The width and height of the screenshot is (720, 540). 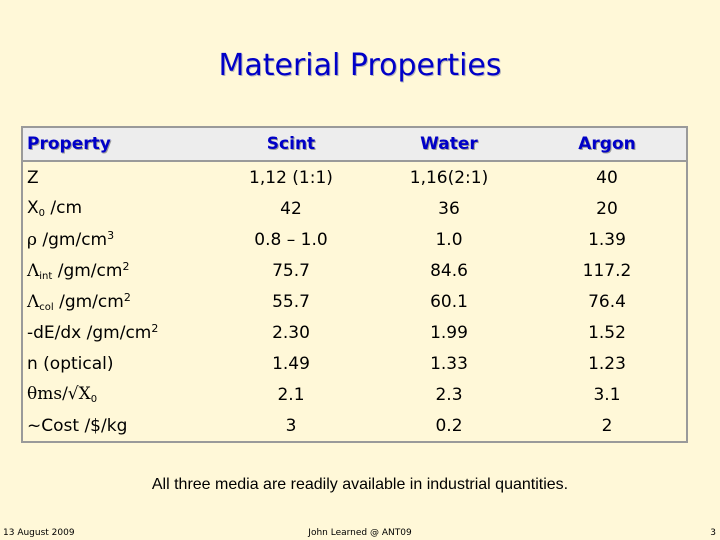 What do you see at coordinates (70, 363) in the screenshot?
I see `row-label-refractive-index: n (optical)` at bounding box center [70, 363].